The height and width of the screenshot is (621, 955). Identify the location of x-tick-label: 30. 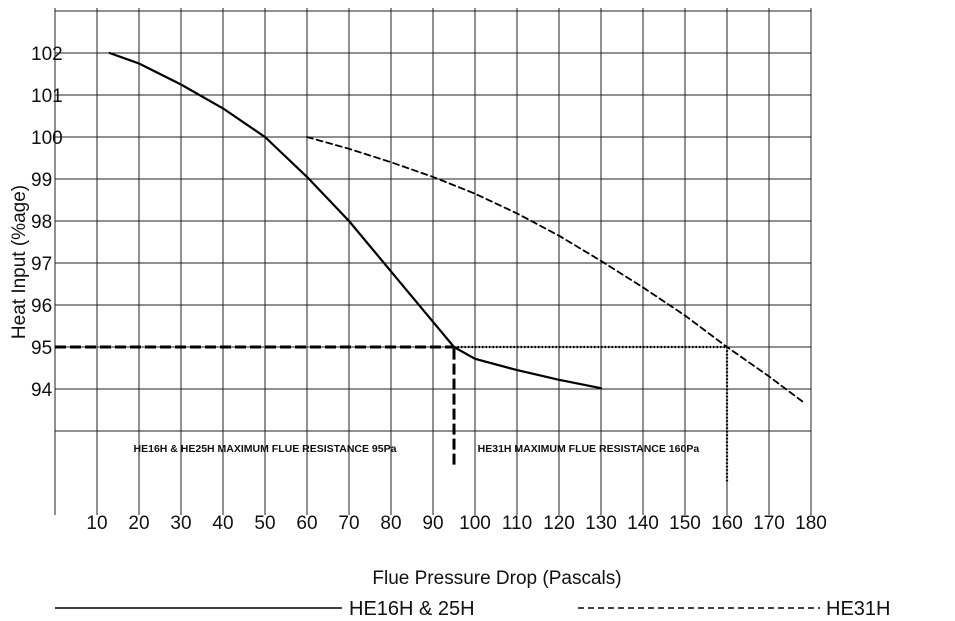
(180, 523).